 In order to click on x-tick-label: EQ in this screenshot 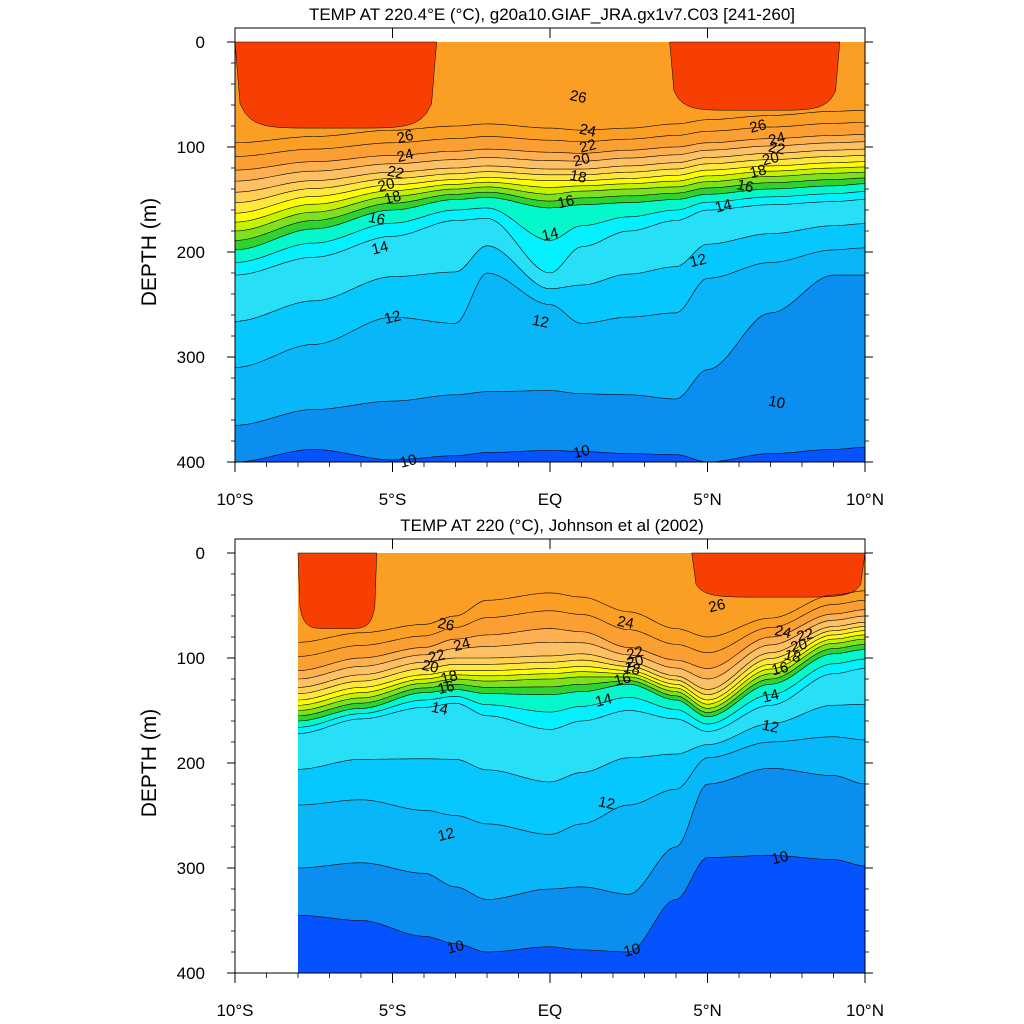, I will do `click(550, 1010)`.